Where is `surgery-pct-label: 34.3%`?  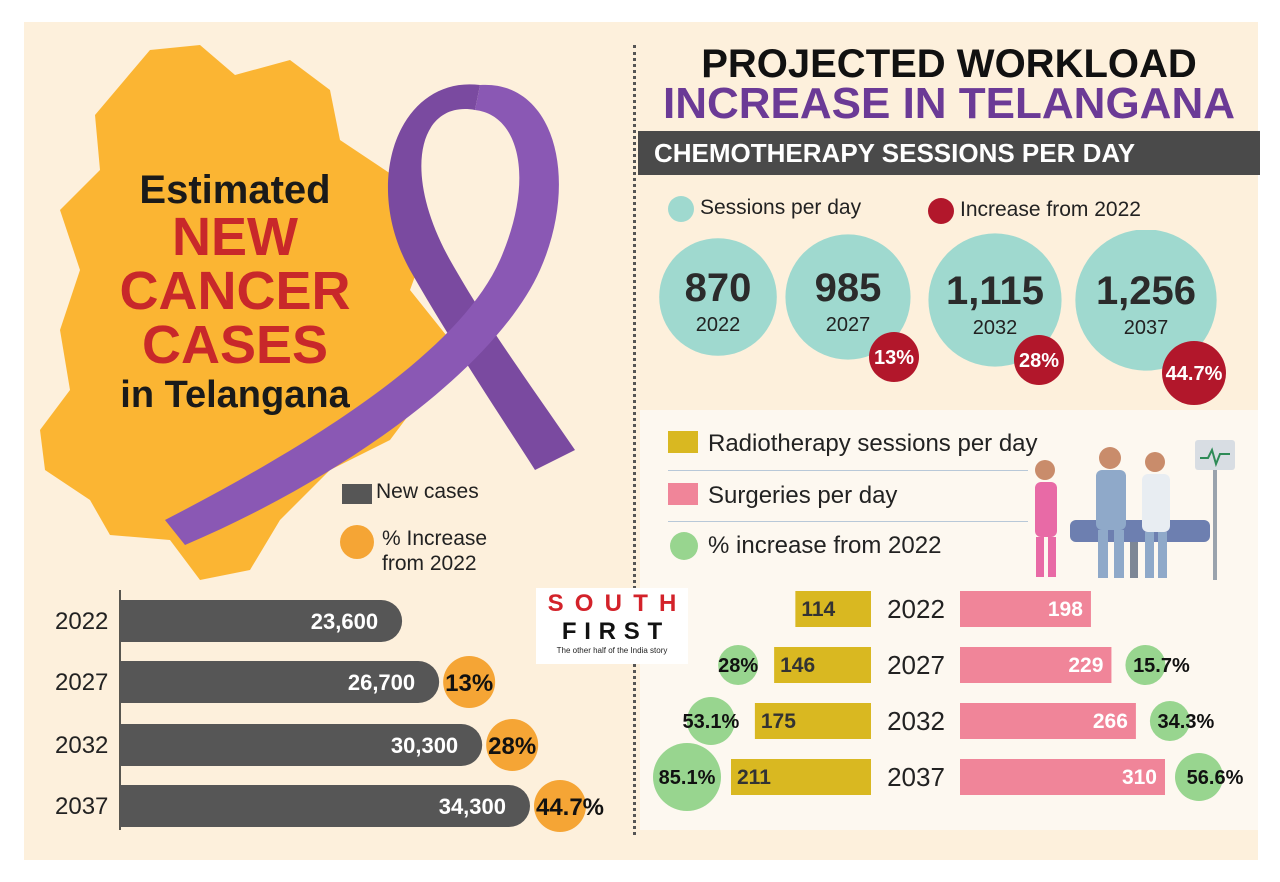 surgery-pct-label: 34.3% is located at coordinates (1186, 722).